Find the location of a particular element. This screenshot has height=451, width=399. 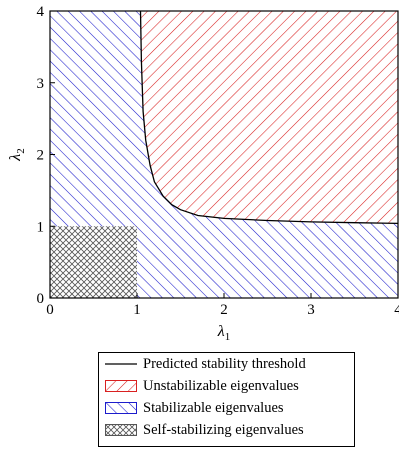

y-axis-label: λ2 is located at coordinates (17, 154).